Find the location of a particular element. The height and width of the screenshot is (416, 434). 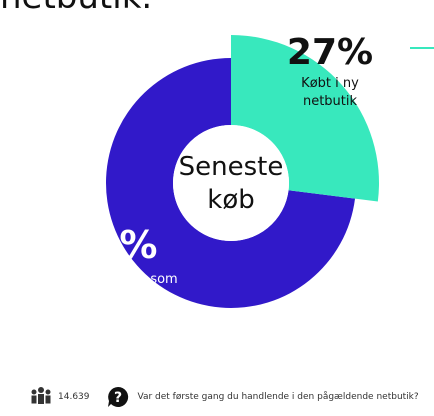

description-existing-line-1: Købt i netbutik, som is located at coordinates (111, 279).